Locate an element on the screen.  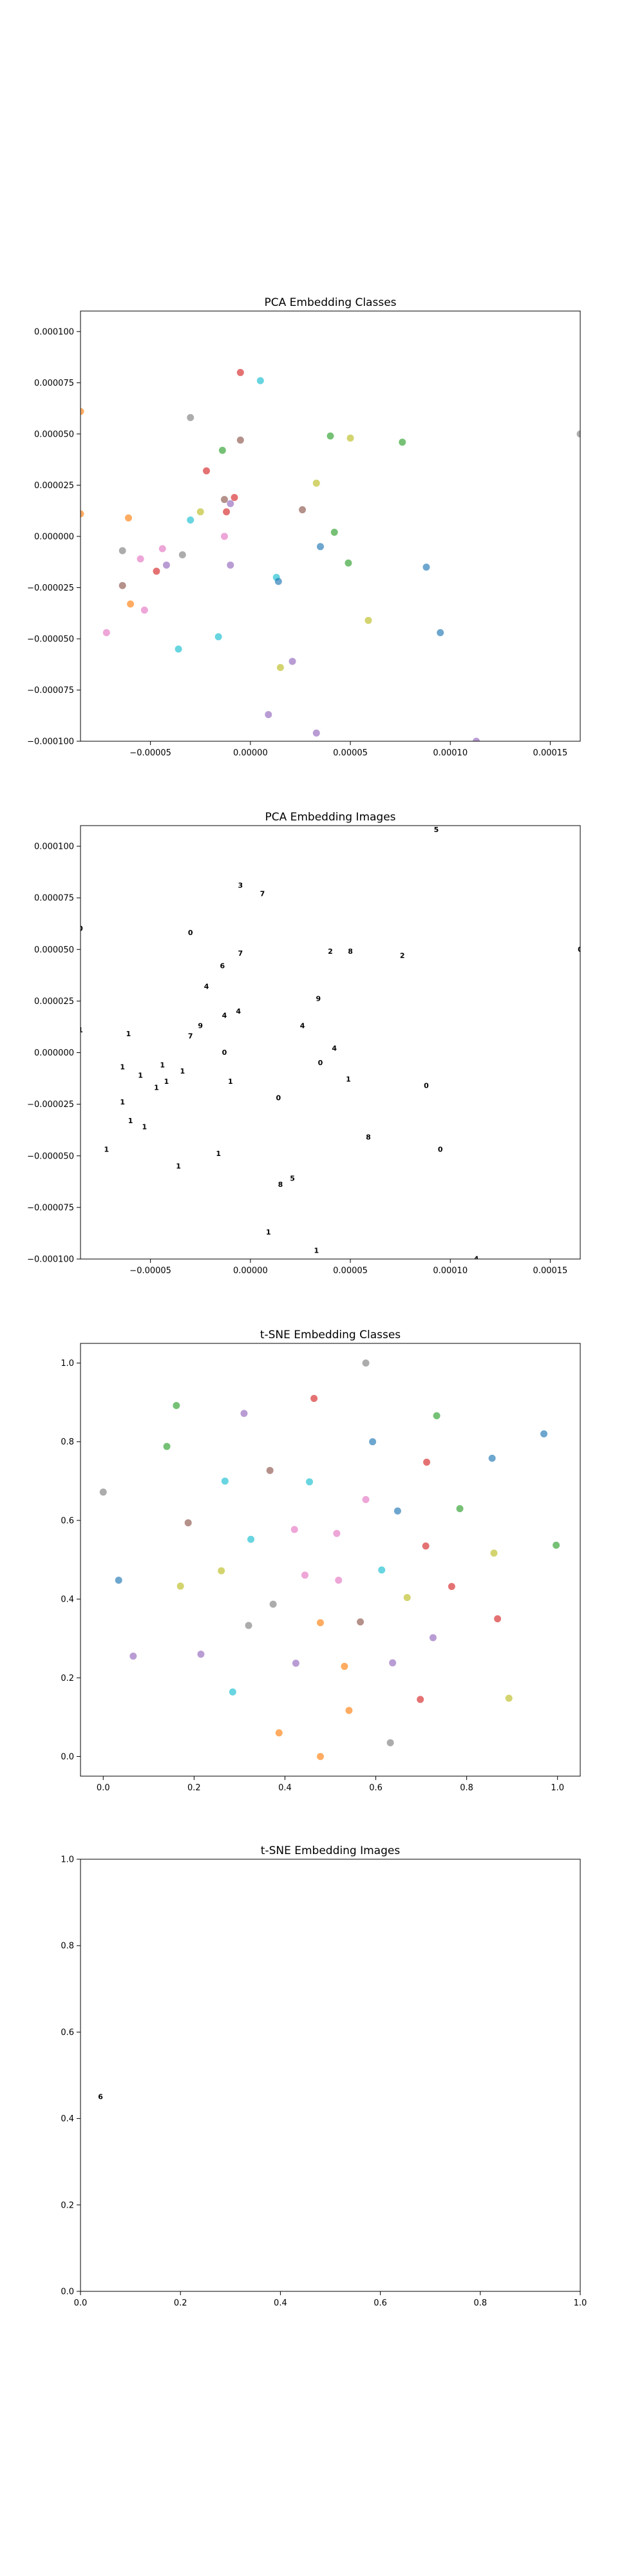
y-tick-label: 0.4 is located at coordinates (67, 1600).